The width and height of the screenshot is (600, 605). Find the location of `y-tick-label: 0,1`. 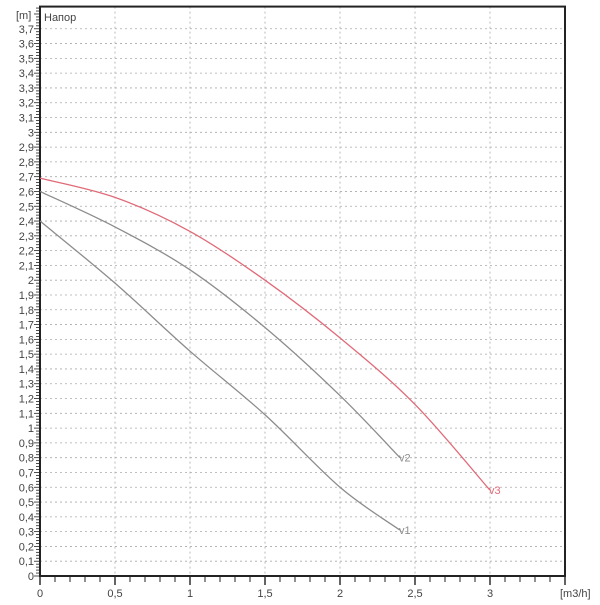

y-tick-label: 0,1 is located at coordinates (26, 562).